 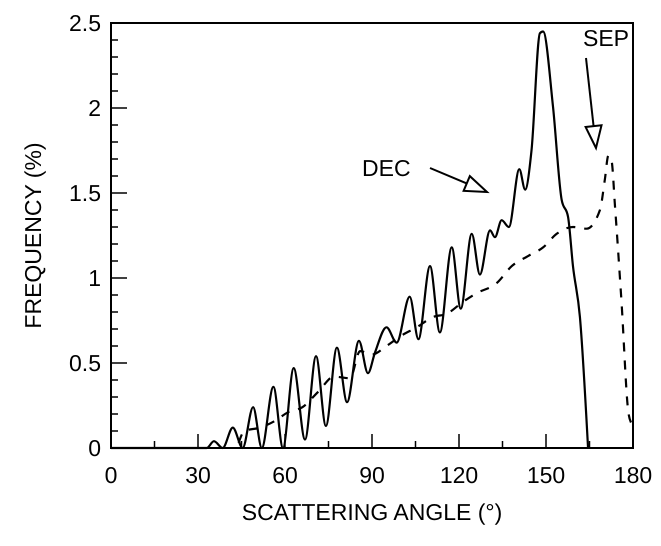 What do you see at coordinates (546, 475) in the screenshot?
I see `x-tick-label: 150` at bounding box center [546, 475].